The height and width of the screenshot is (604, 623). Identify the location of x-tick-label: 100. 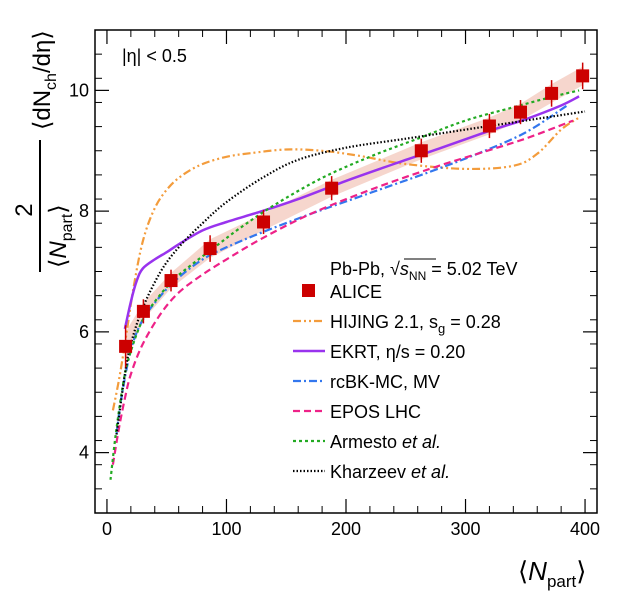
(226, 529).